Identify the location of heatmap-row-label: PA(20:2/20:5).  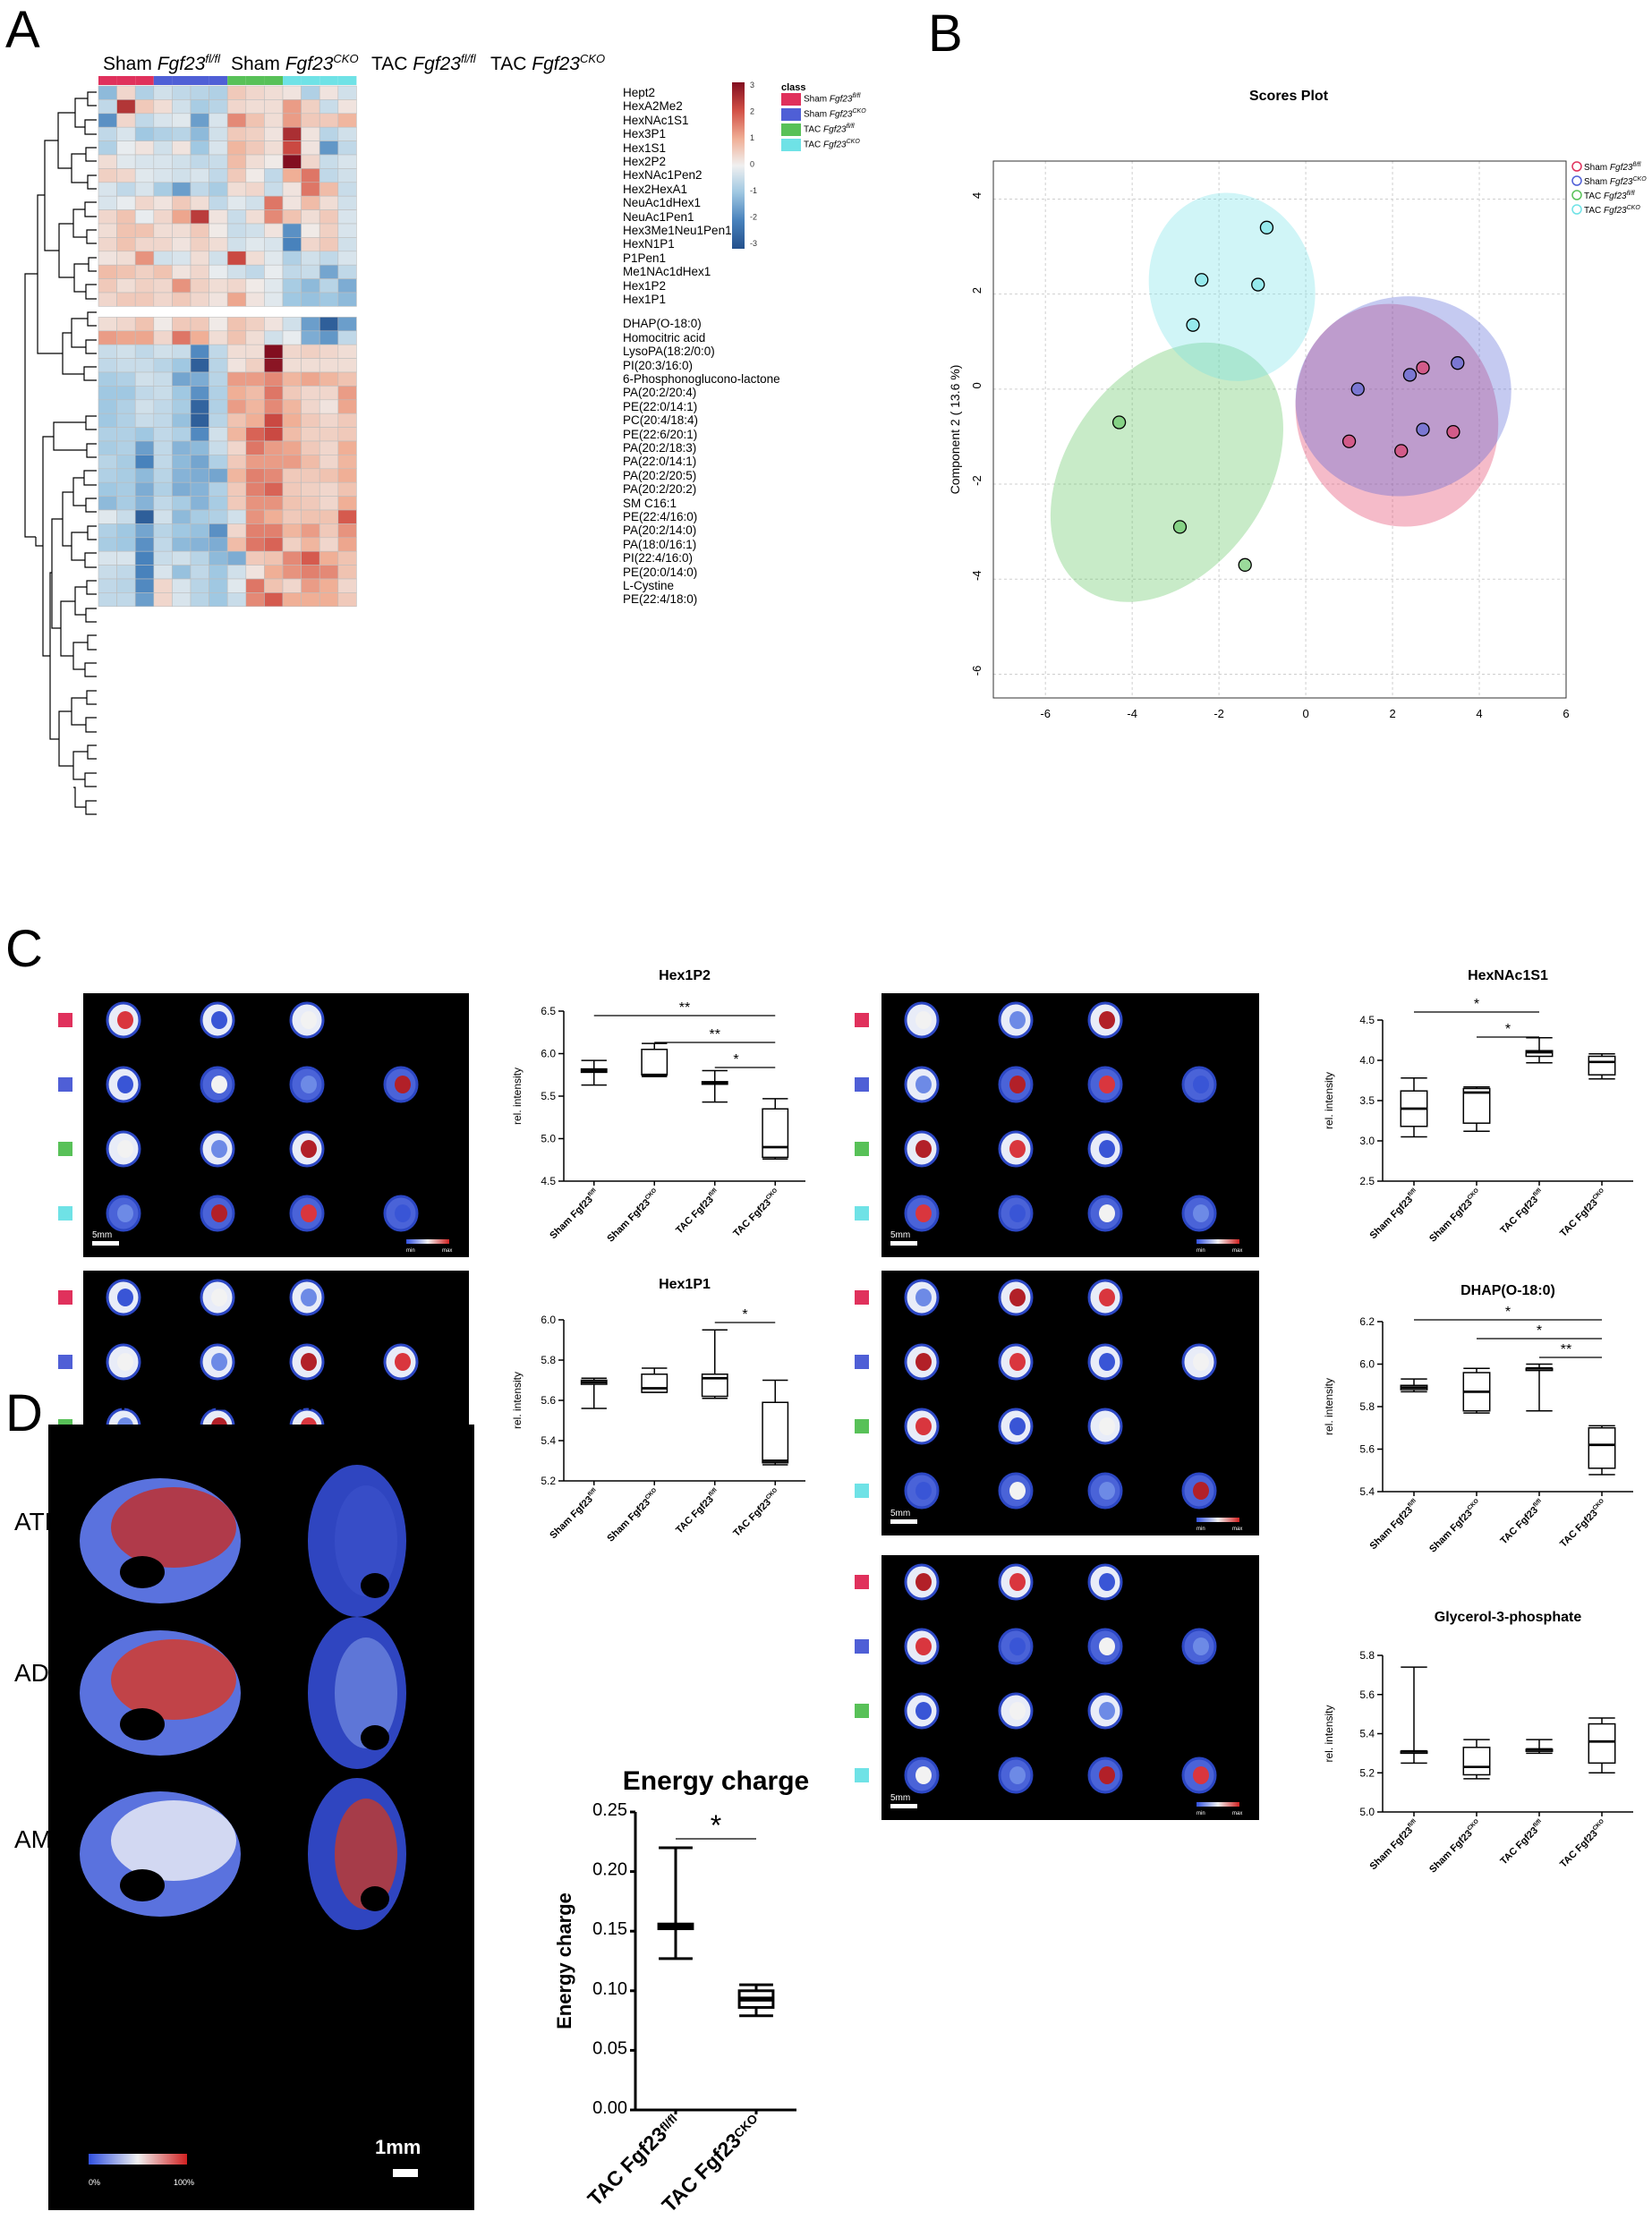
(660, 475).